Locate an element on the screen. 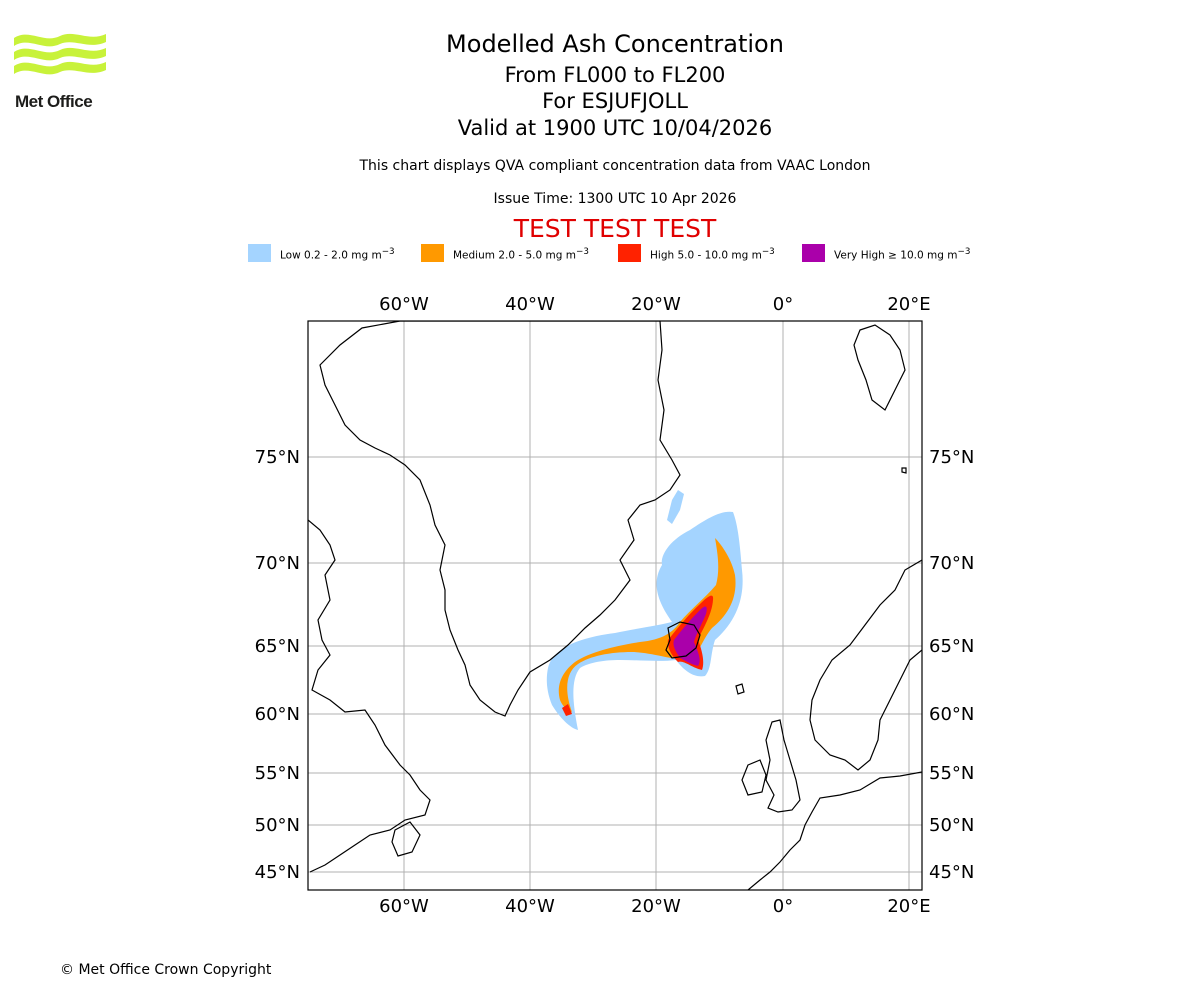 The width and height of the screenshot is (1200, 1000). legend-swatch-medium is located at coordinates (432, 253).